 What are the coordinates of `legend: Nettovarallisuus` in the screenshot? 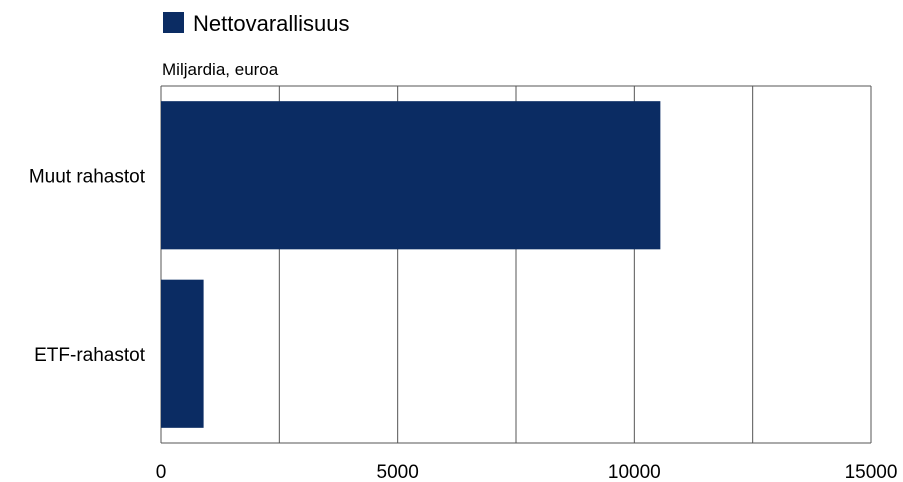 It's located at (256, 23).